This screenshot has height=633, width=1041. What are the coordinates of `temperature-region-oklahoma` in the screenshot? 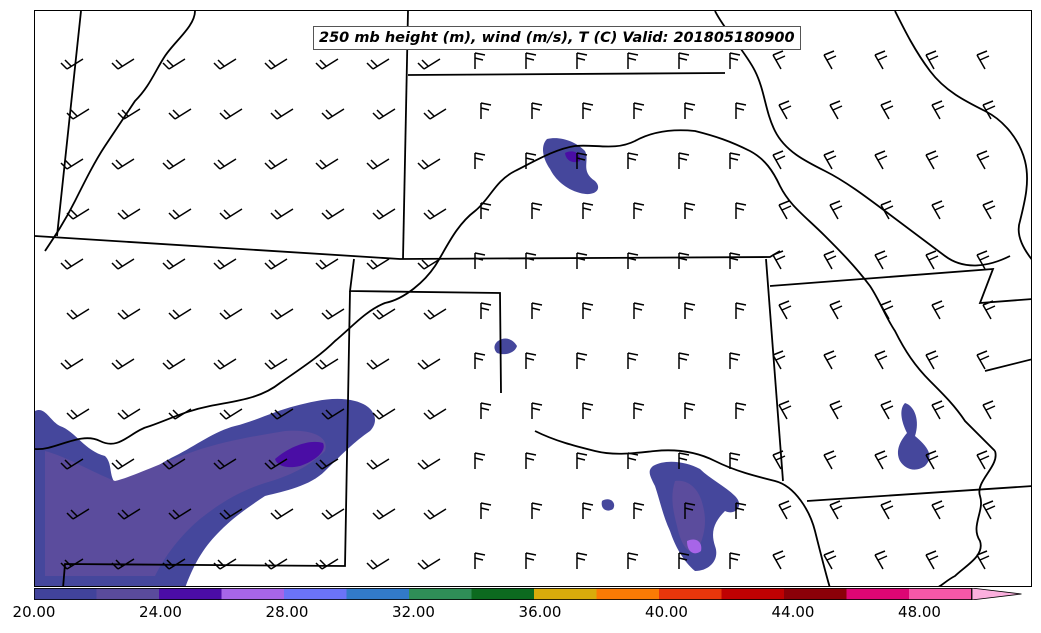 It's located at (571, 166).